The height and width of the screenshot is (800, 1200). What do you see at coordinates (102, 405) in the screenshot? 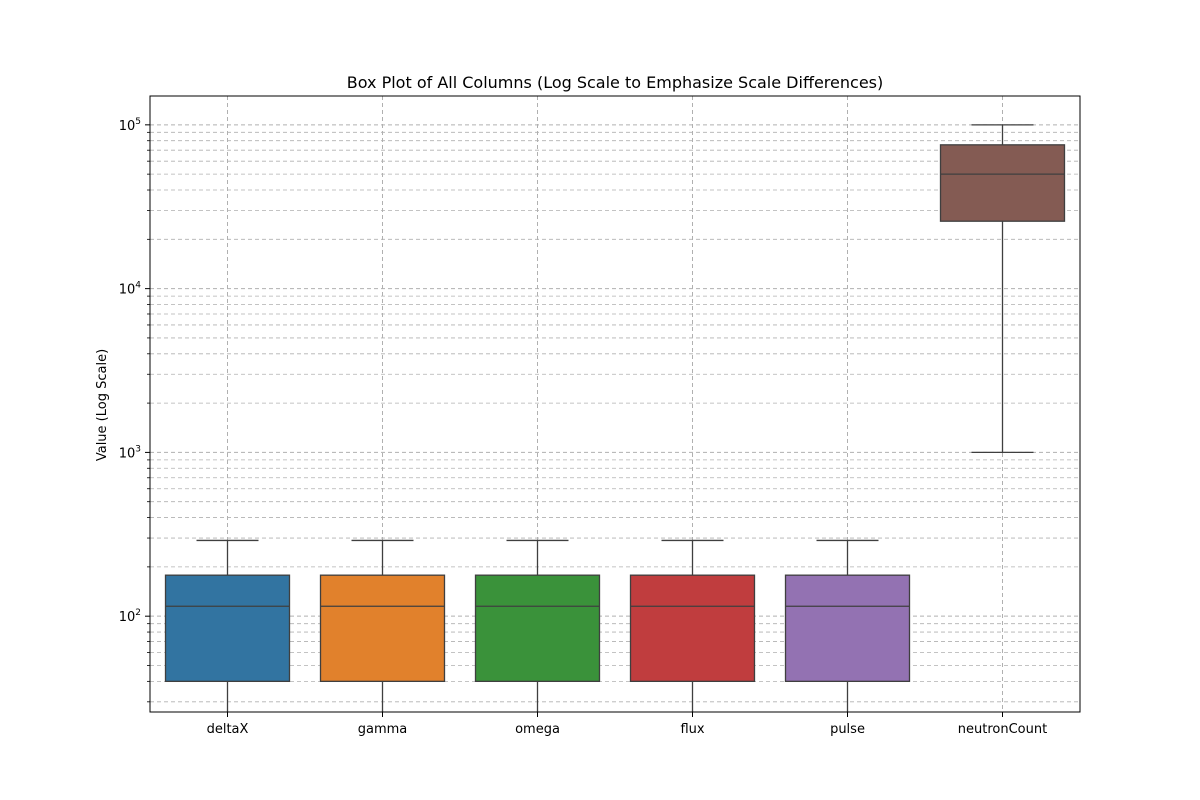
I see `y-axis-label: Value (Log Scale)` at bounding box center [102, 405].